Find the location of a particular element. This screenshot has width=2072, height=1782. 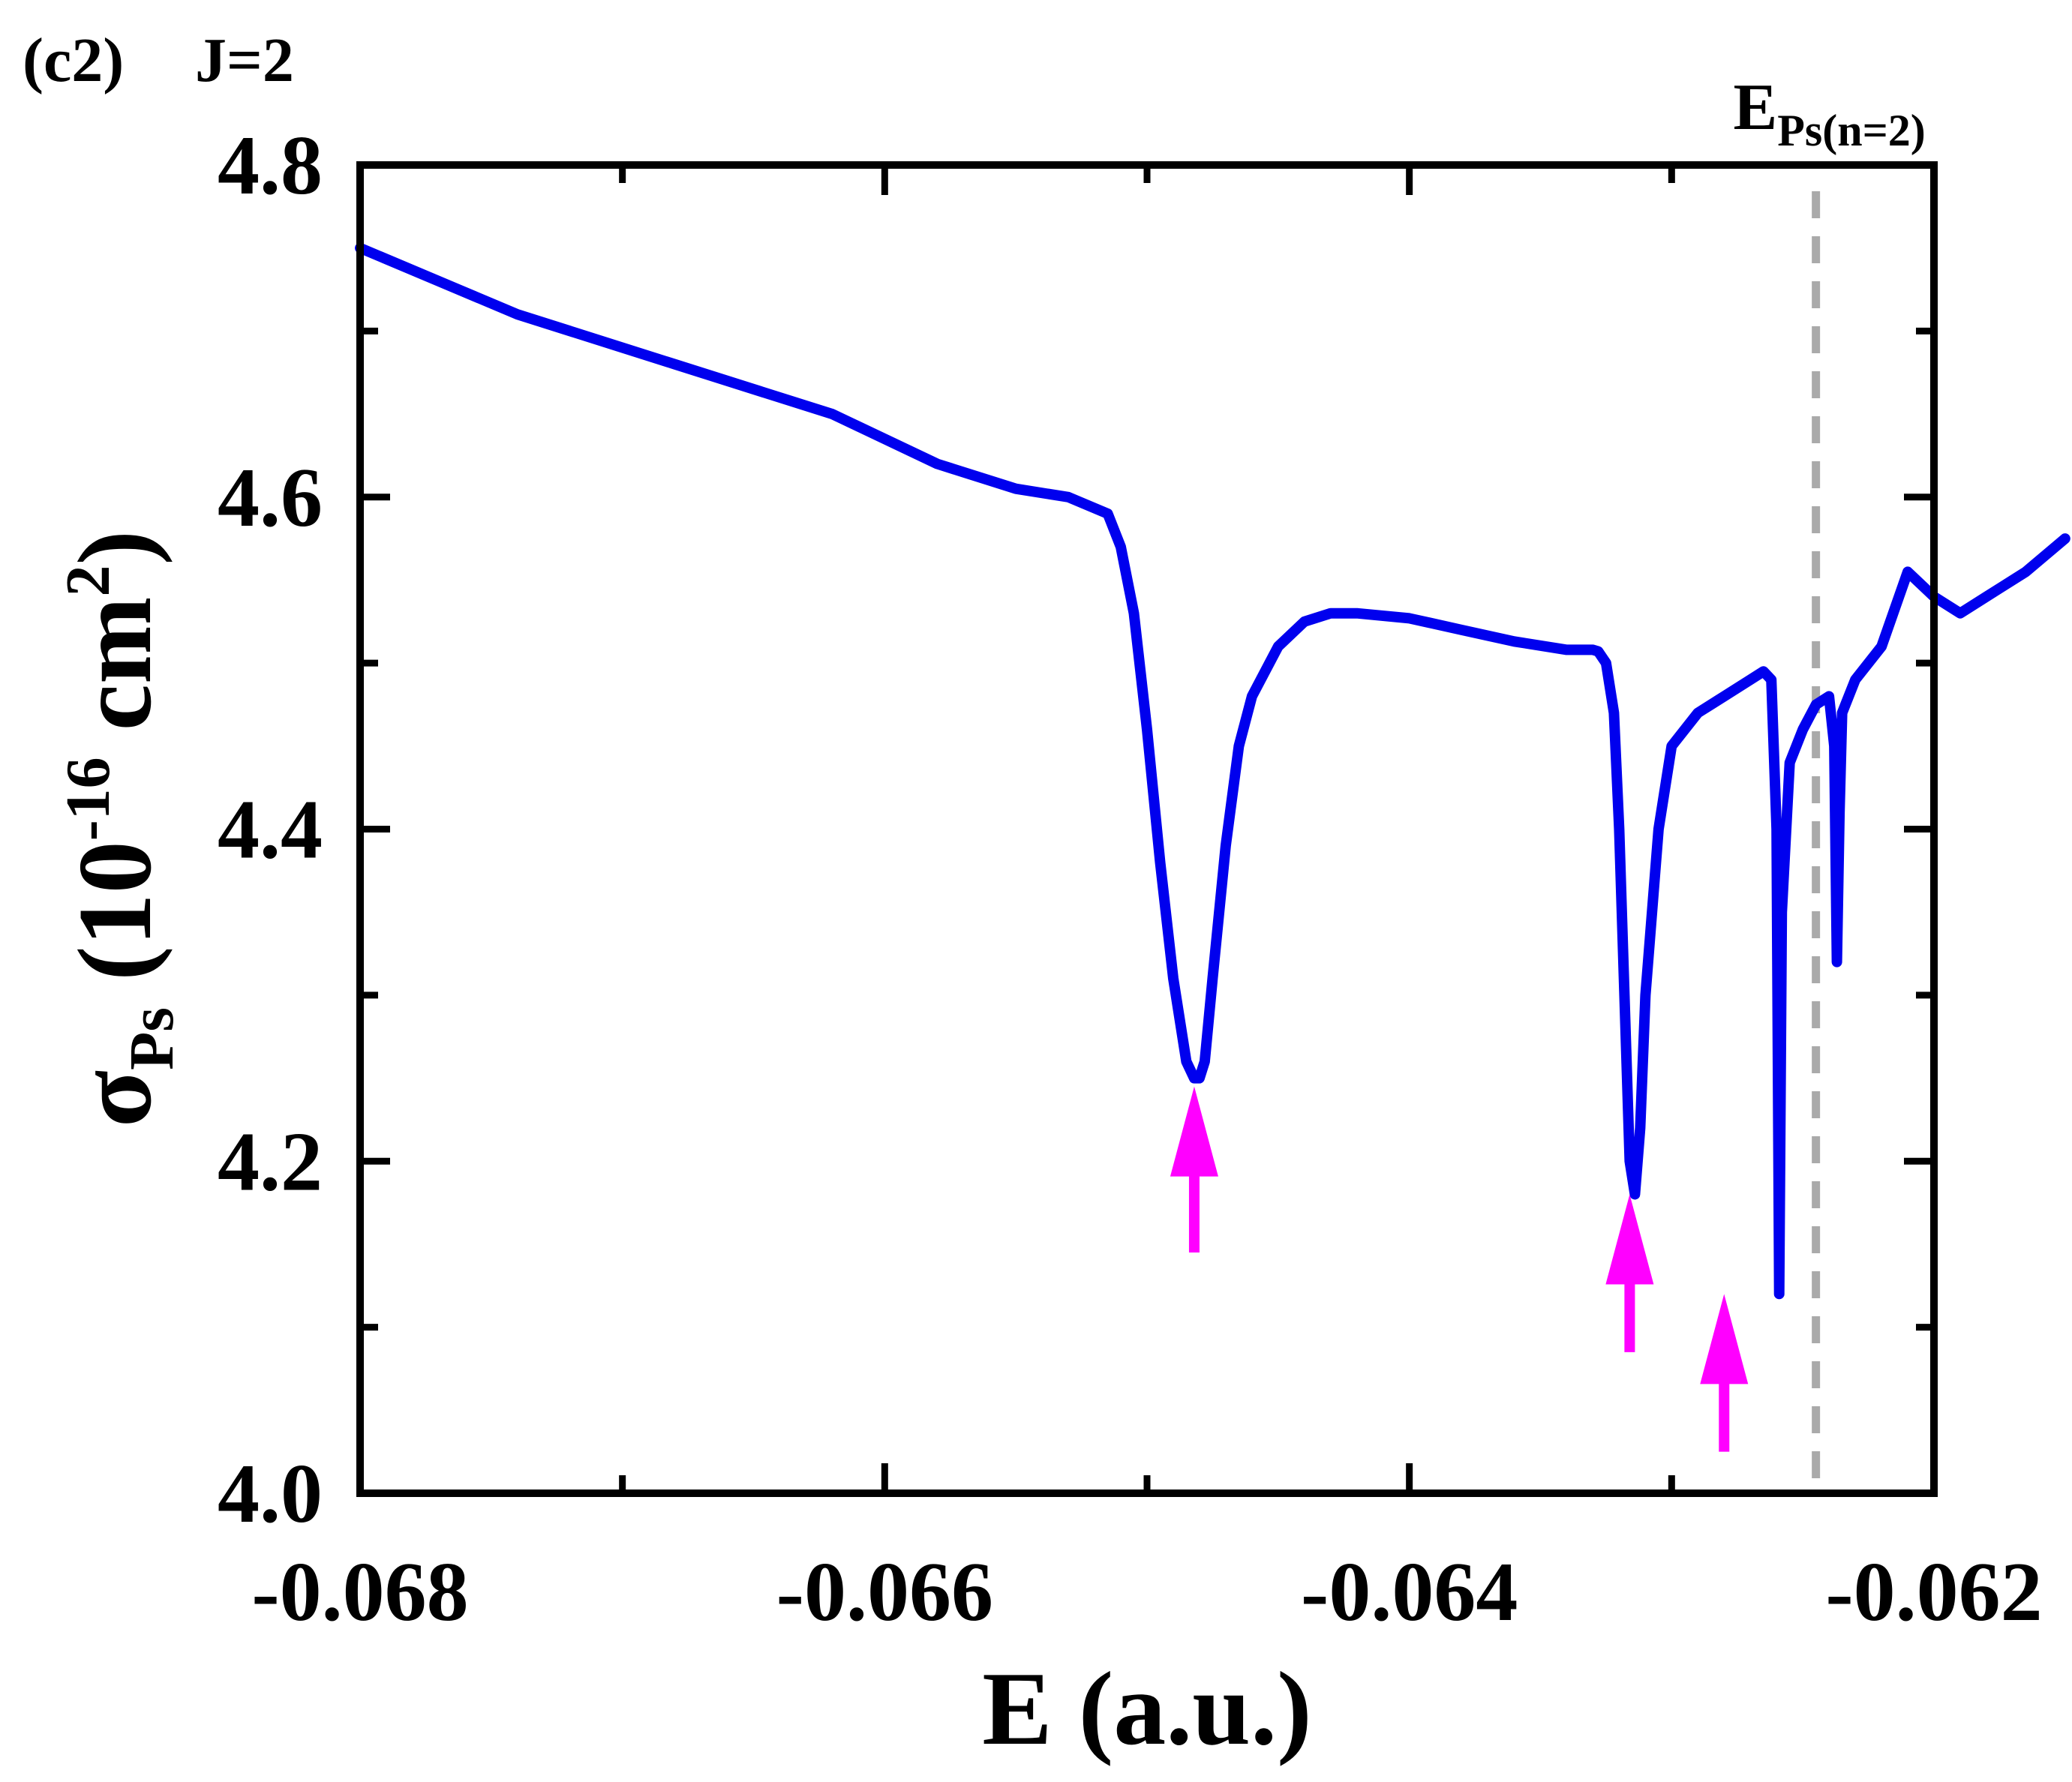

y-axis-unit-exponent: -16 is located at coordinates (88, 799).